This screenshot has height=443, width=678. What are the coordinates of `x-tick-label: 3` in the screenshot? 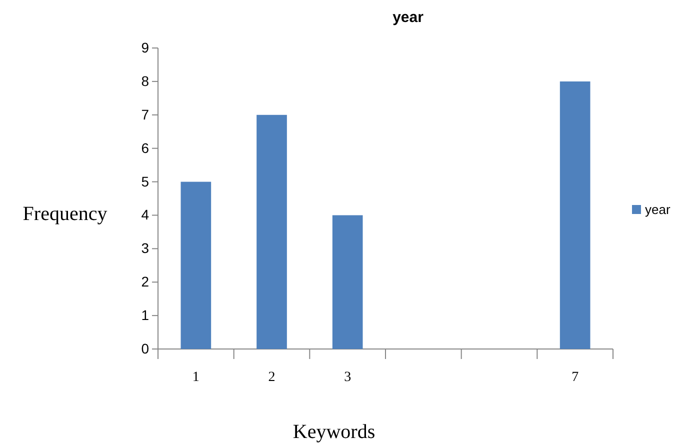 It's located at (348, 377).